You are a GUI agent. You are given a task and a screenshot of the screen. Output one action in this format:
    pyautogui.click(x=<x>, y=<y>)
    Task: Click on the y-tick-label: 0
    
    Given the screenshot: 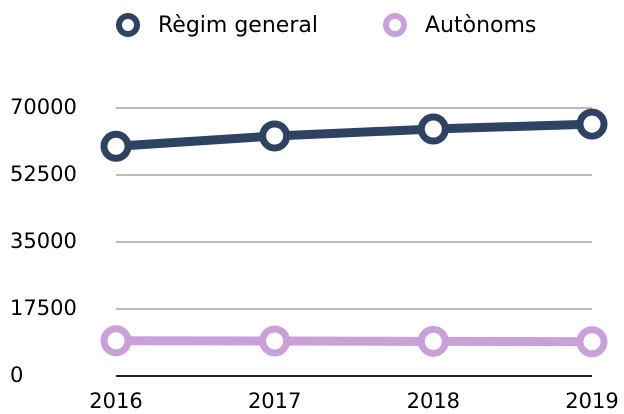 What is the action you would take?
    pyautogui.click(x=16, y=375)
    